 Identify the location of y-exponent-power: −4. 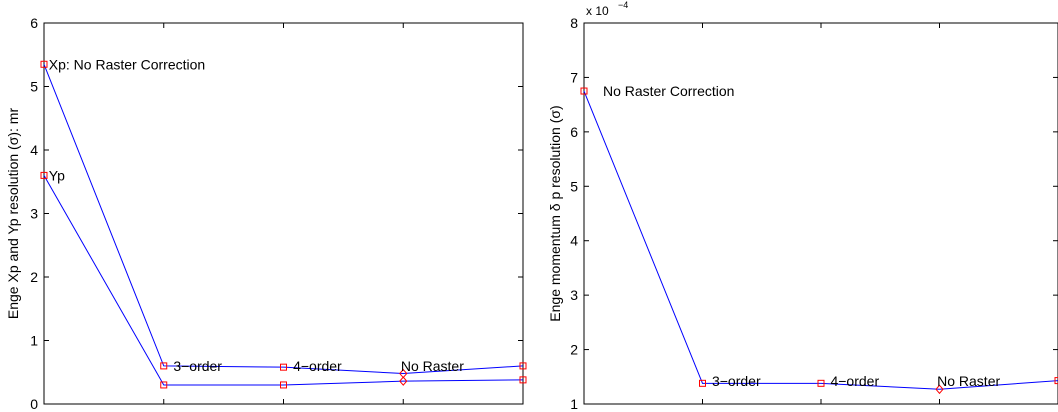
(623, 5).